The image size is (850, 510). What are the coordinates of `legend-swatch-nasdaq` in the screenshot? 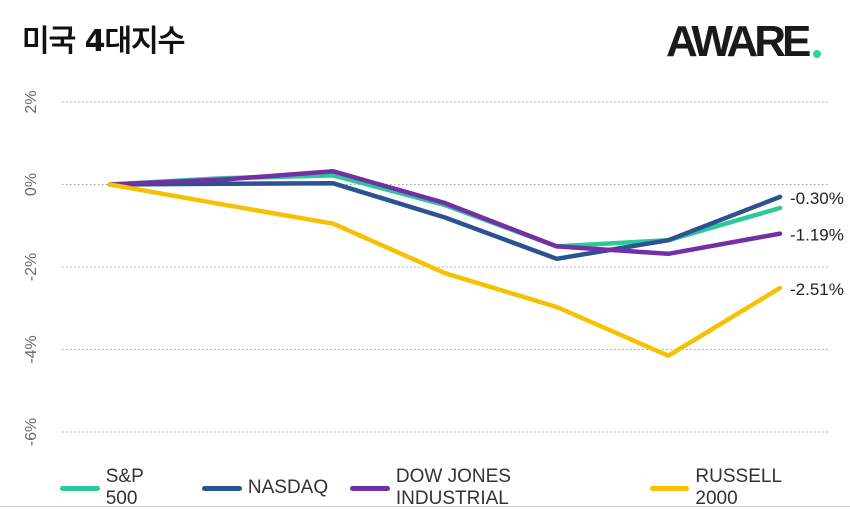 It's located at (221, 488).